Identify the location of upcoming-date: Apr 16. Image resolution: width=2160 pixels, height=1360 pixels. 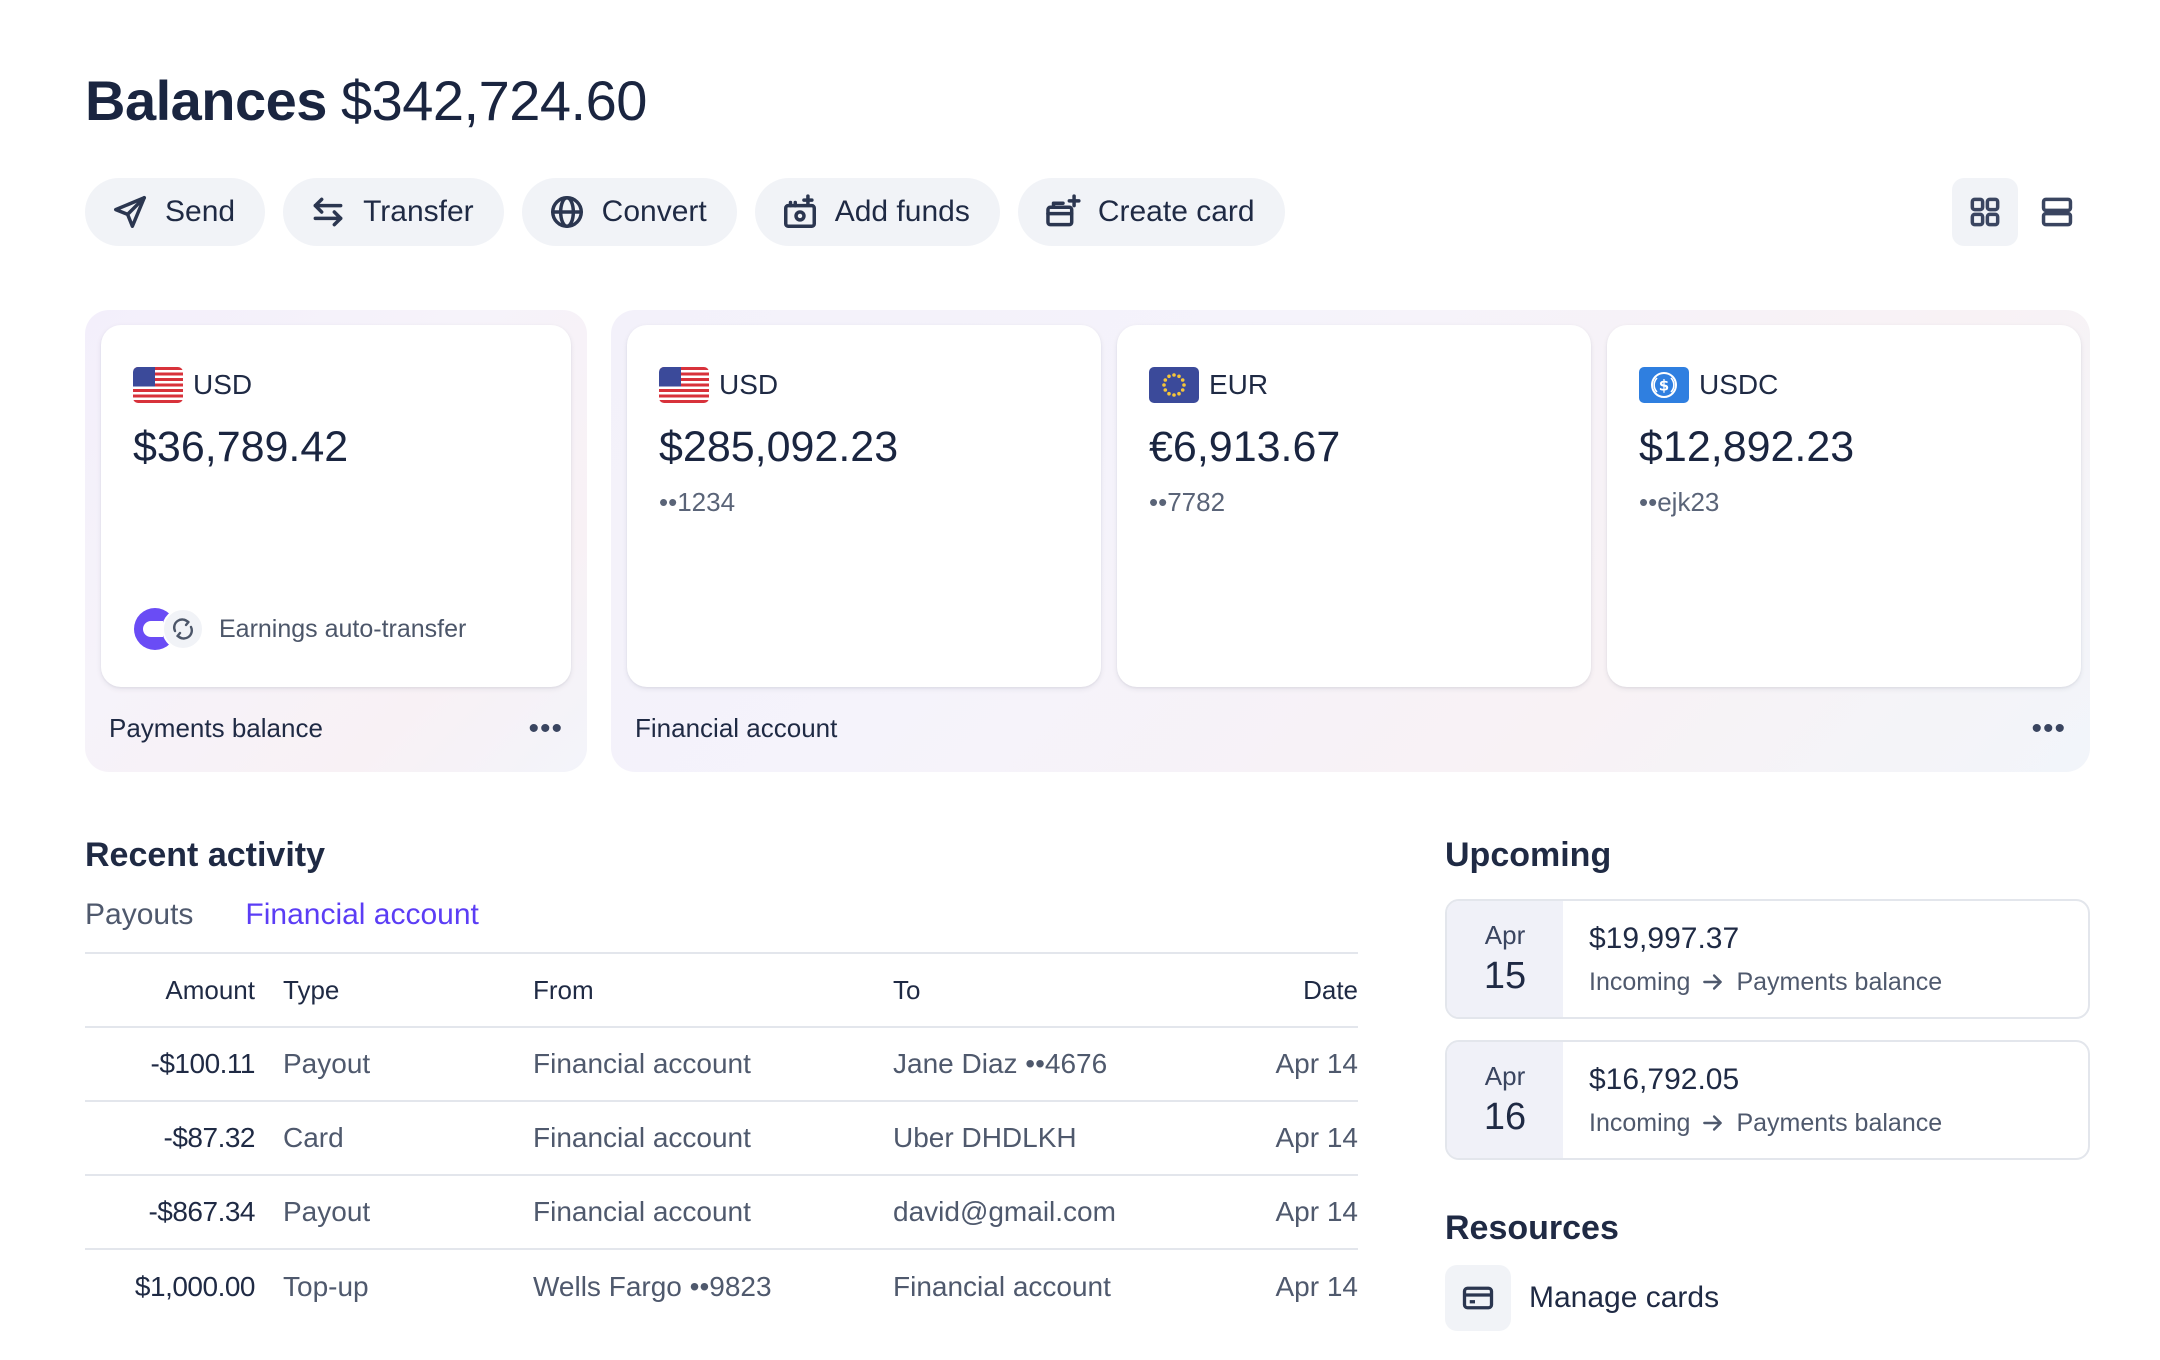
(1505, 1100).